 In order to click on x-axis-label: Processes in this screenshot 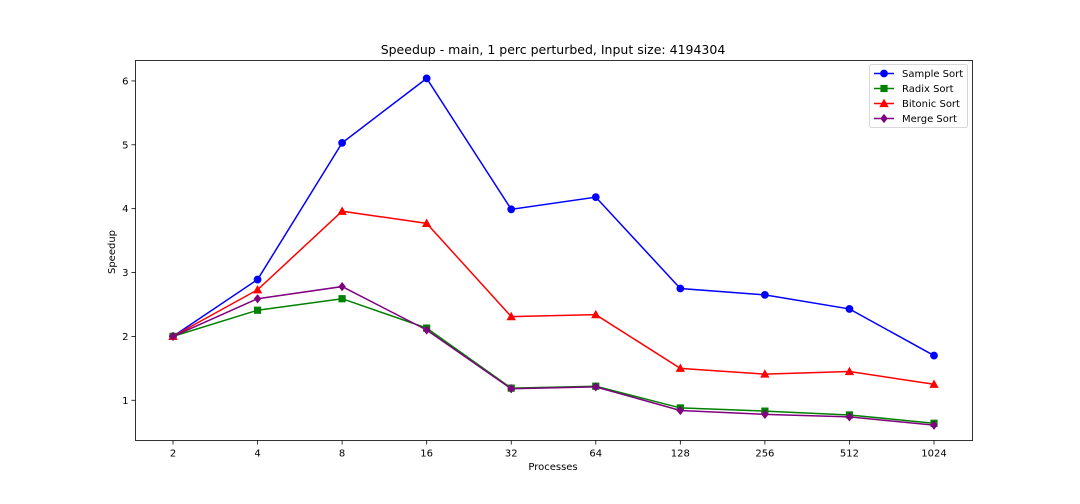, I will do `click(552, 467)`.